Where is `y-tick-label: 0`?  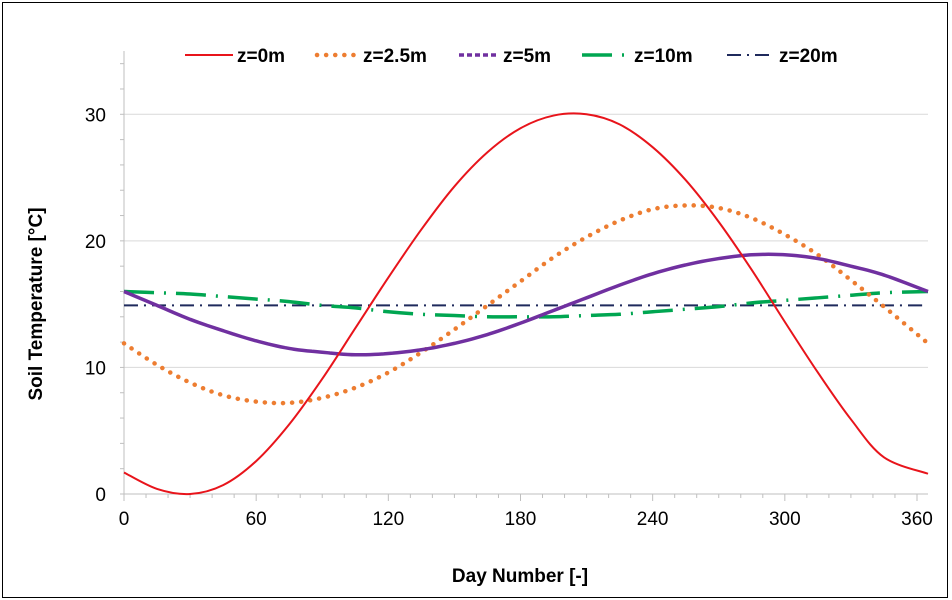 y-tick-label: 0 is located at coordinates (100, 495).